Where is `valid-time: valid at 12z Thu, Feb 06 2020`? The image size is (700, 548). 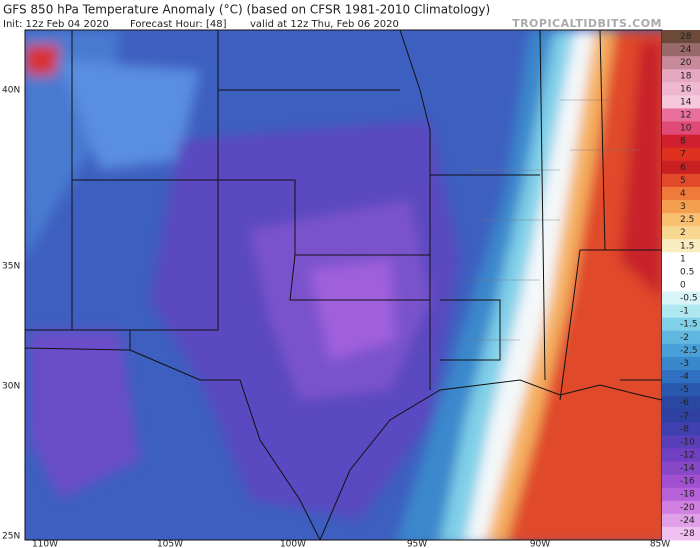
valid-time: valid at 12z Thu, Feb 06 2020 is located at coordinates (324, 24).